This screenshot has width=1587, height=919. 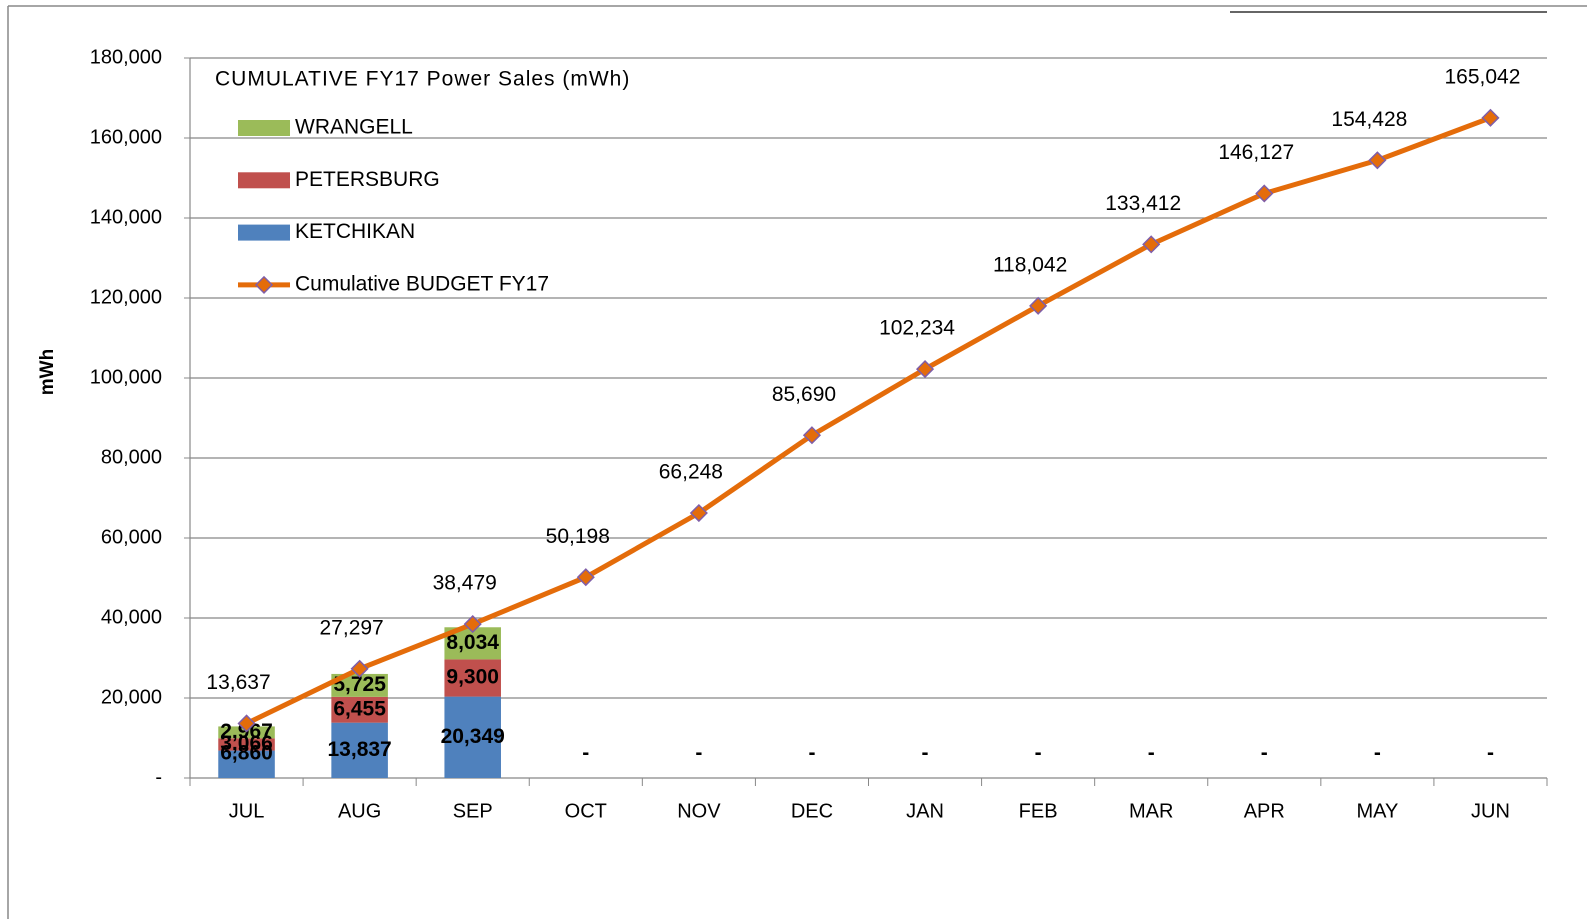 I want to click on line-value-label: 133,412, so click(x=1143, y=203).